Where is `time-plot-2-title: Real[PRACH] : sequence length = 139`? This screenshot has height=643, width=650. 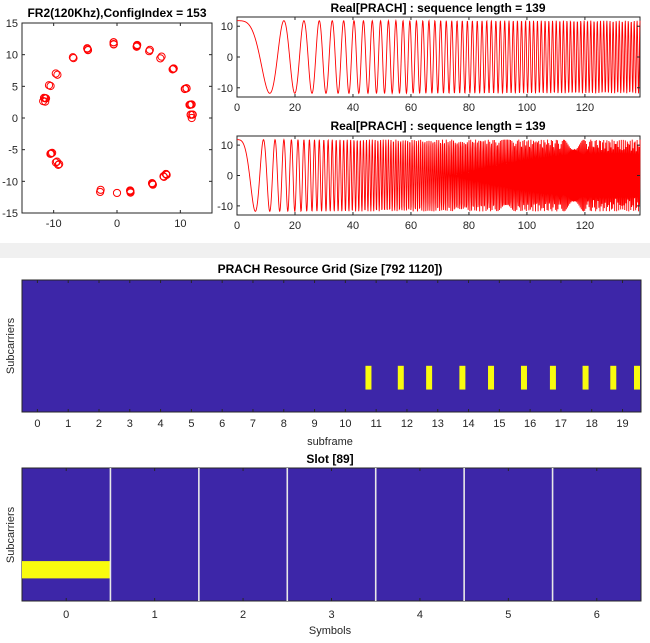 time-plot-2-title: Real[PRACH] : sequence length = 139 is located at coordinates (437, 126).